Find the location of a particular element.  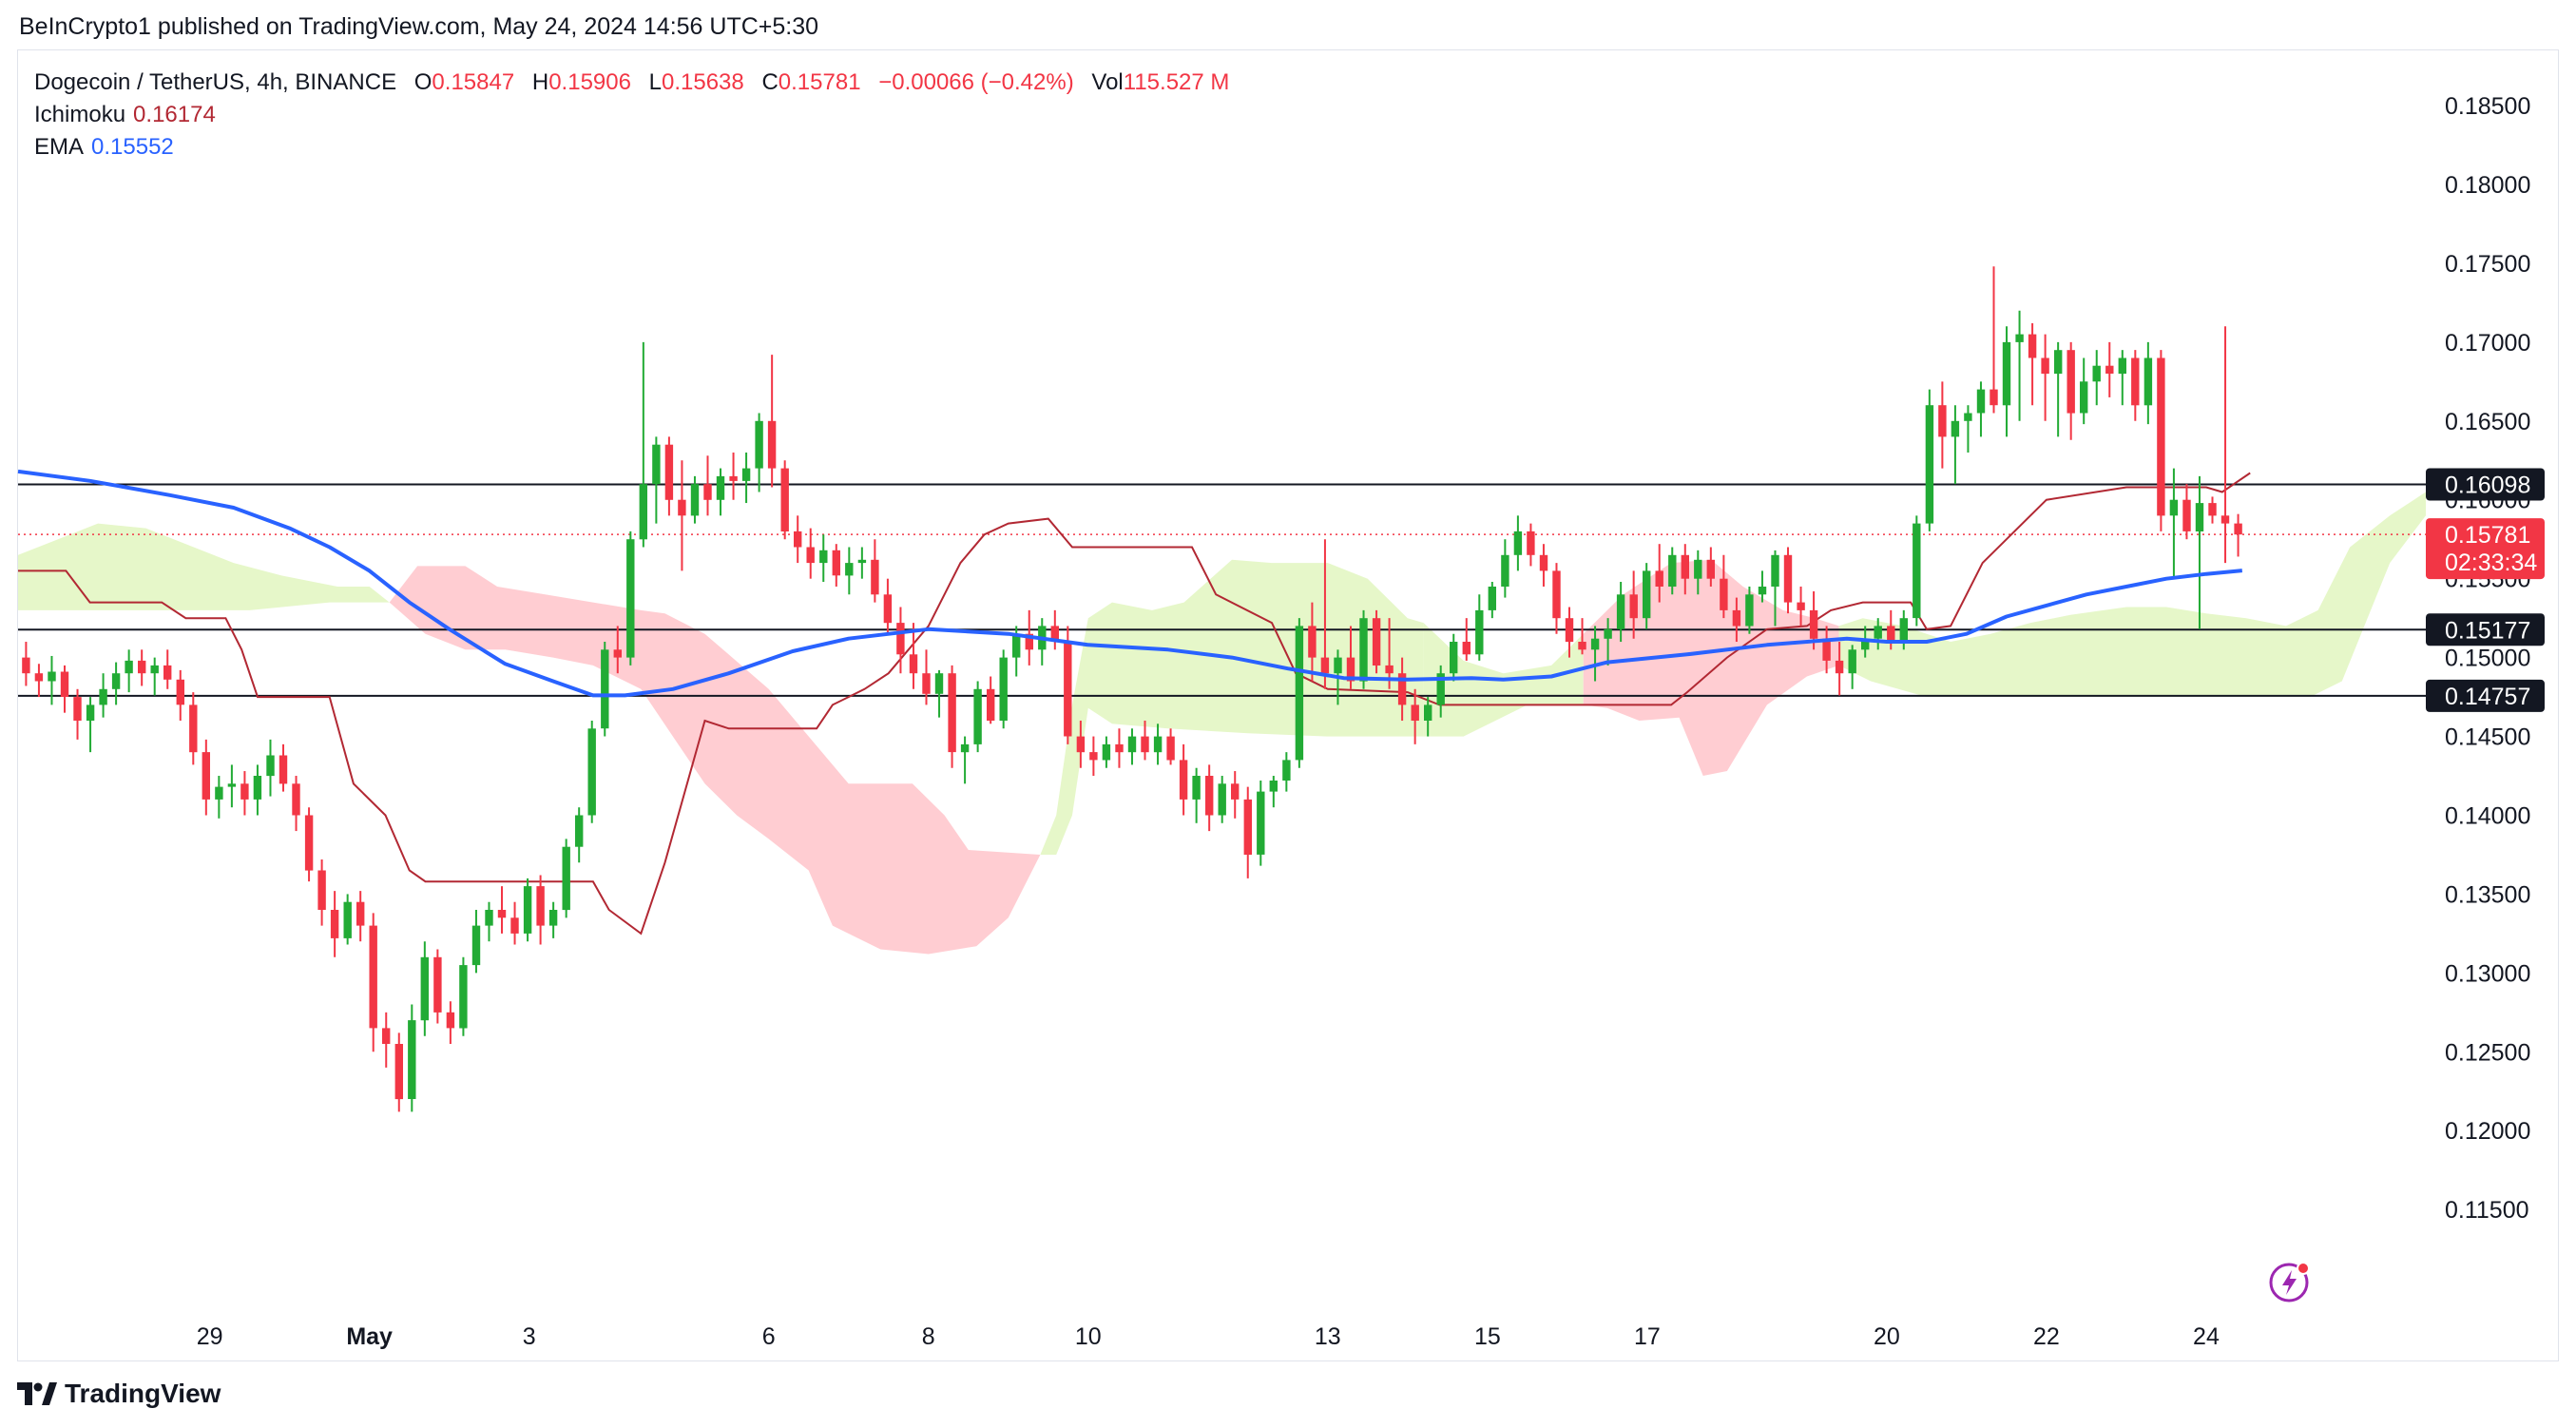

x-tick-label: 20 is located at coordinates (1887, 1336).